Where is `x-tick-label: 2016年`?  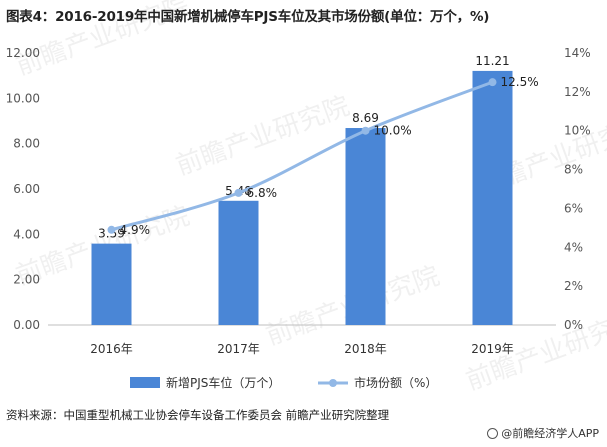
x-tick-label: 2016年 is located at coordinates (111, 349).